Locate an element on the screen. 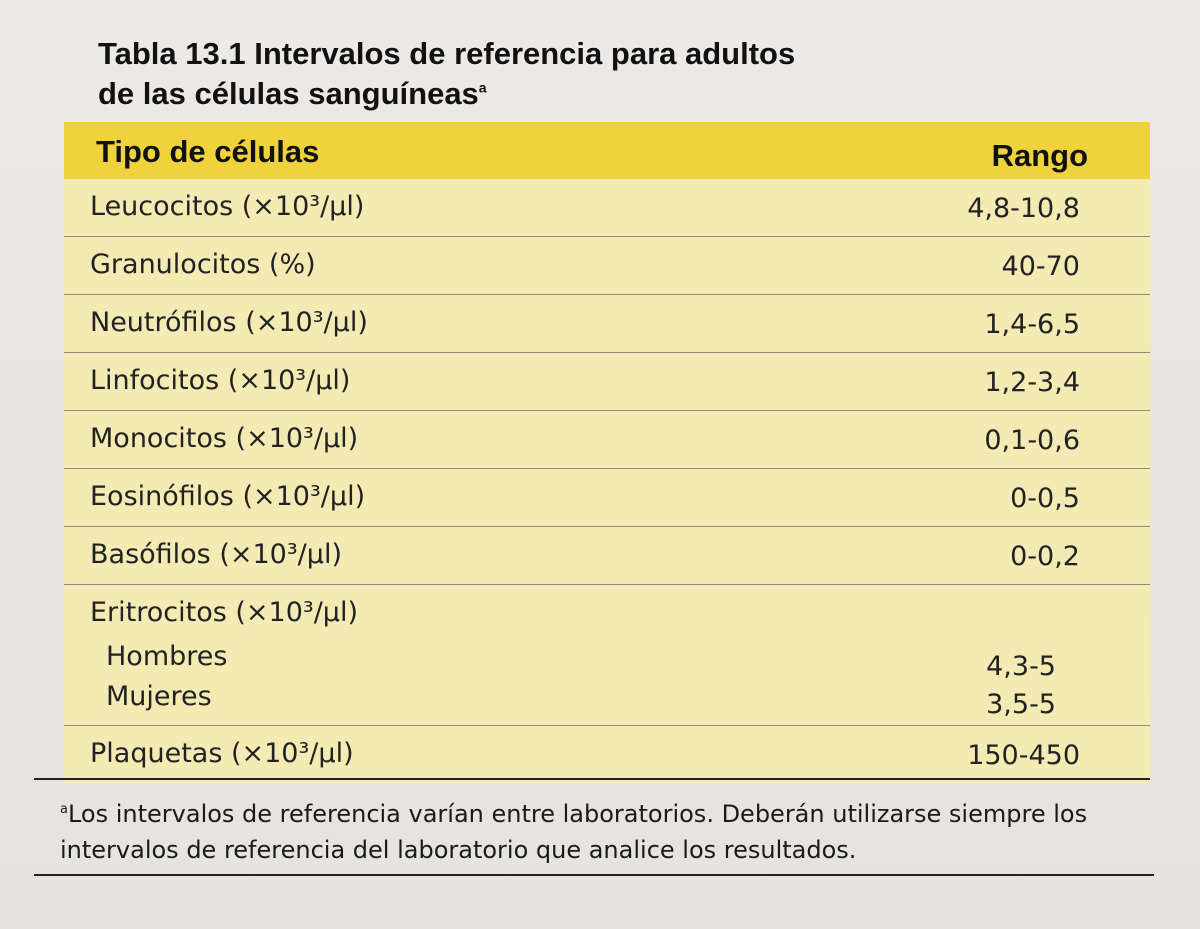 Image resolution: width=1200 pixels, height=929 pixels. table-row-monocitos: Monocitos (×10³/µl) 0,1-0,6 is located at coordinates (607, 440).